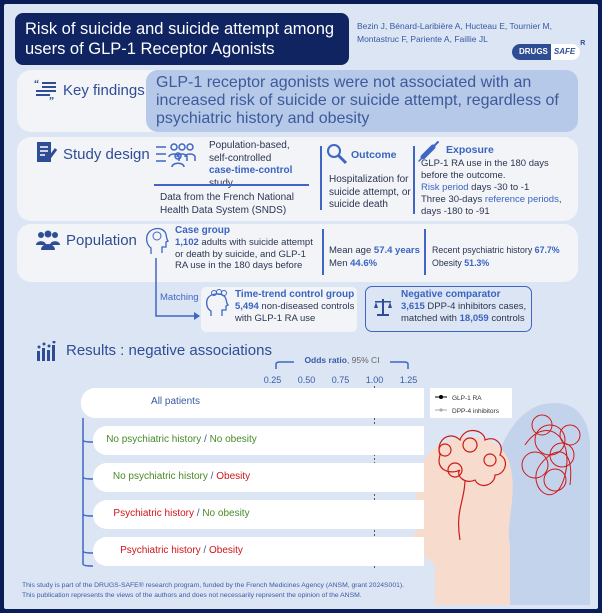  Describe the element at coordinates (295, 312) in the screenshot. I see `control-description: non-diseased controls with GLP-1 RA use` at that location.